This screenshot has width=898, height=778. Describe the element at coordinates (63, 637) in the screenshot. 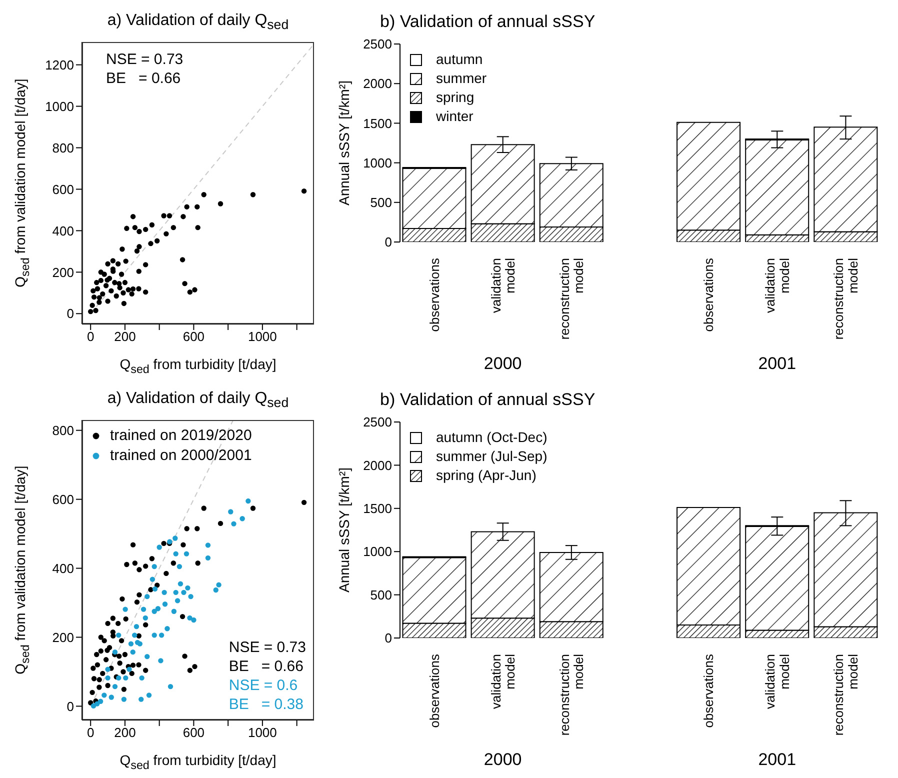

I see `y-tick-label: 200` at that location.